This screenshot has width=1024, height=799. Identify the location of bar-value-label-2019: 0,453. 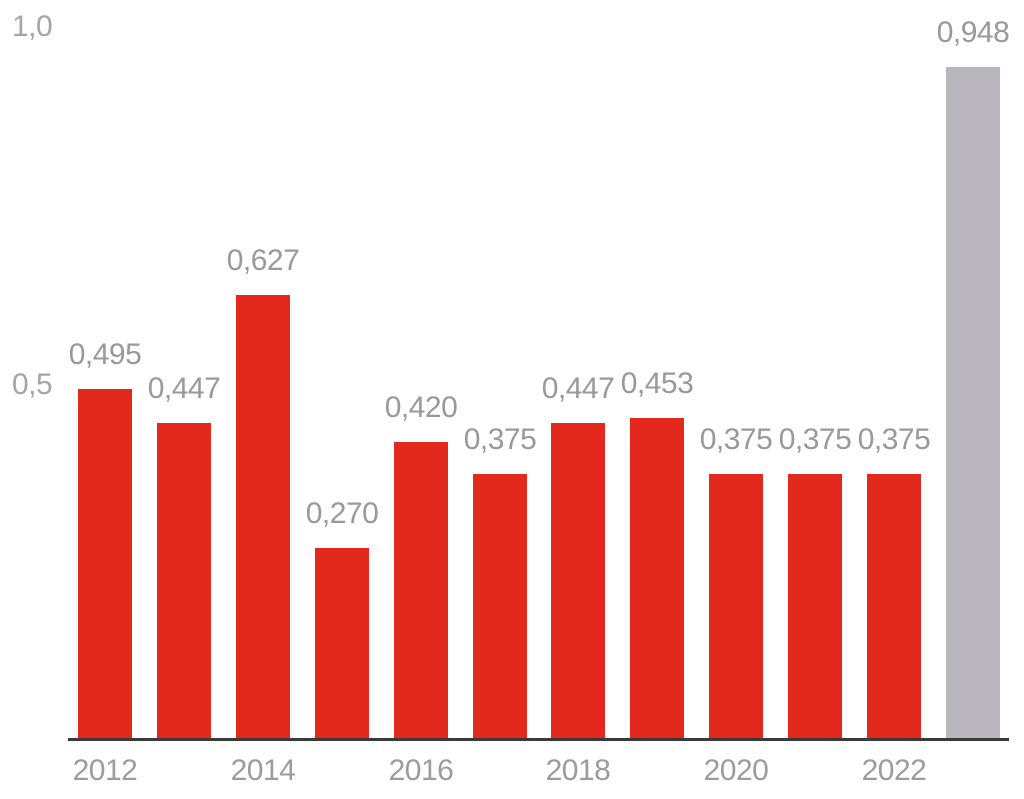
(657, 383).